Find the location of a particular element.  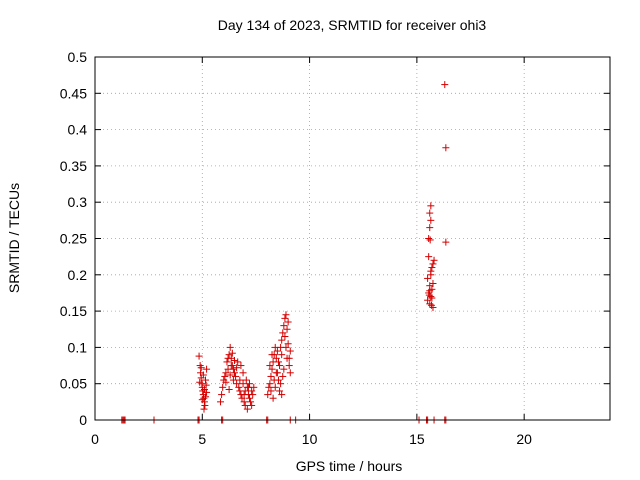

y-tick-label: 0.35 is located at coordinates (73, 166).